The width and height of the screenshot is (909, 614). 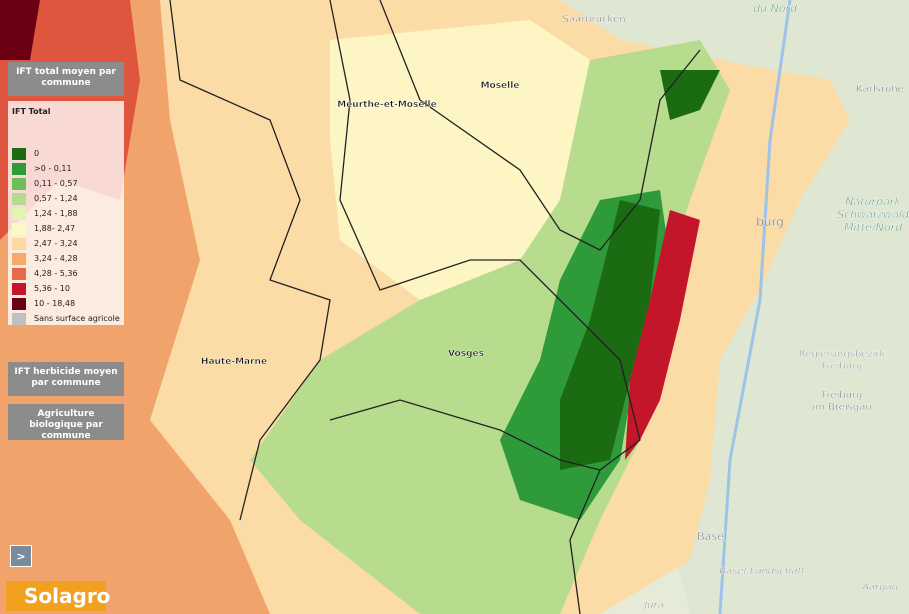 What do you see at coordinates (234, 362) in the screenshot?
I see `department-label: Haute-Marne` at bounding box center [234, 362].